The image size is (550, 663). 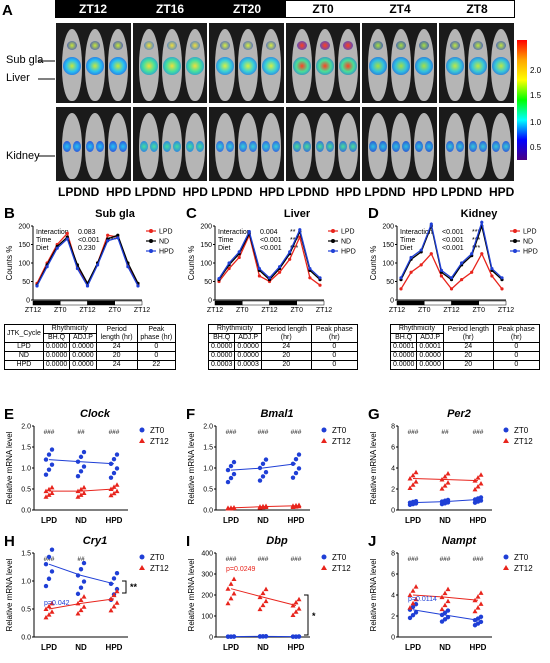 I want to click on anova-stat: <0.001, so click(x=89, y=240).